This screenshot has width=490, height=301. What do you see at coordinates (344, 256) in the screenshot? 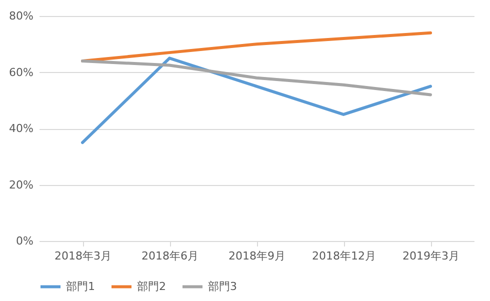
I see `x-tick-label: 2018年12月` at bounding box center [344, 256].